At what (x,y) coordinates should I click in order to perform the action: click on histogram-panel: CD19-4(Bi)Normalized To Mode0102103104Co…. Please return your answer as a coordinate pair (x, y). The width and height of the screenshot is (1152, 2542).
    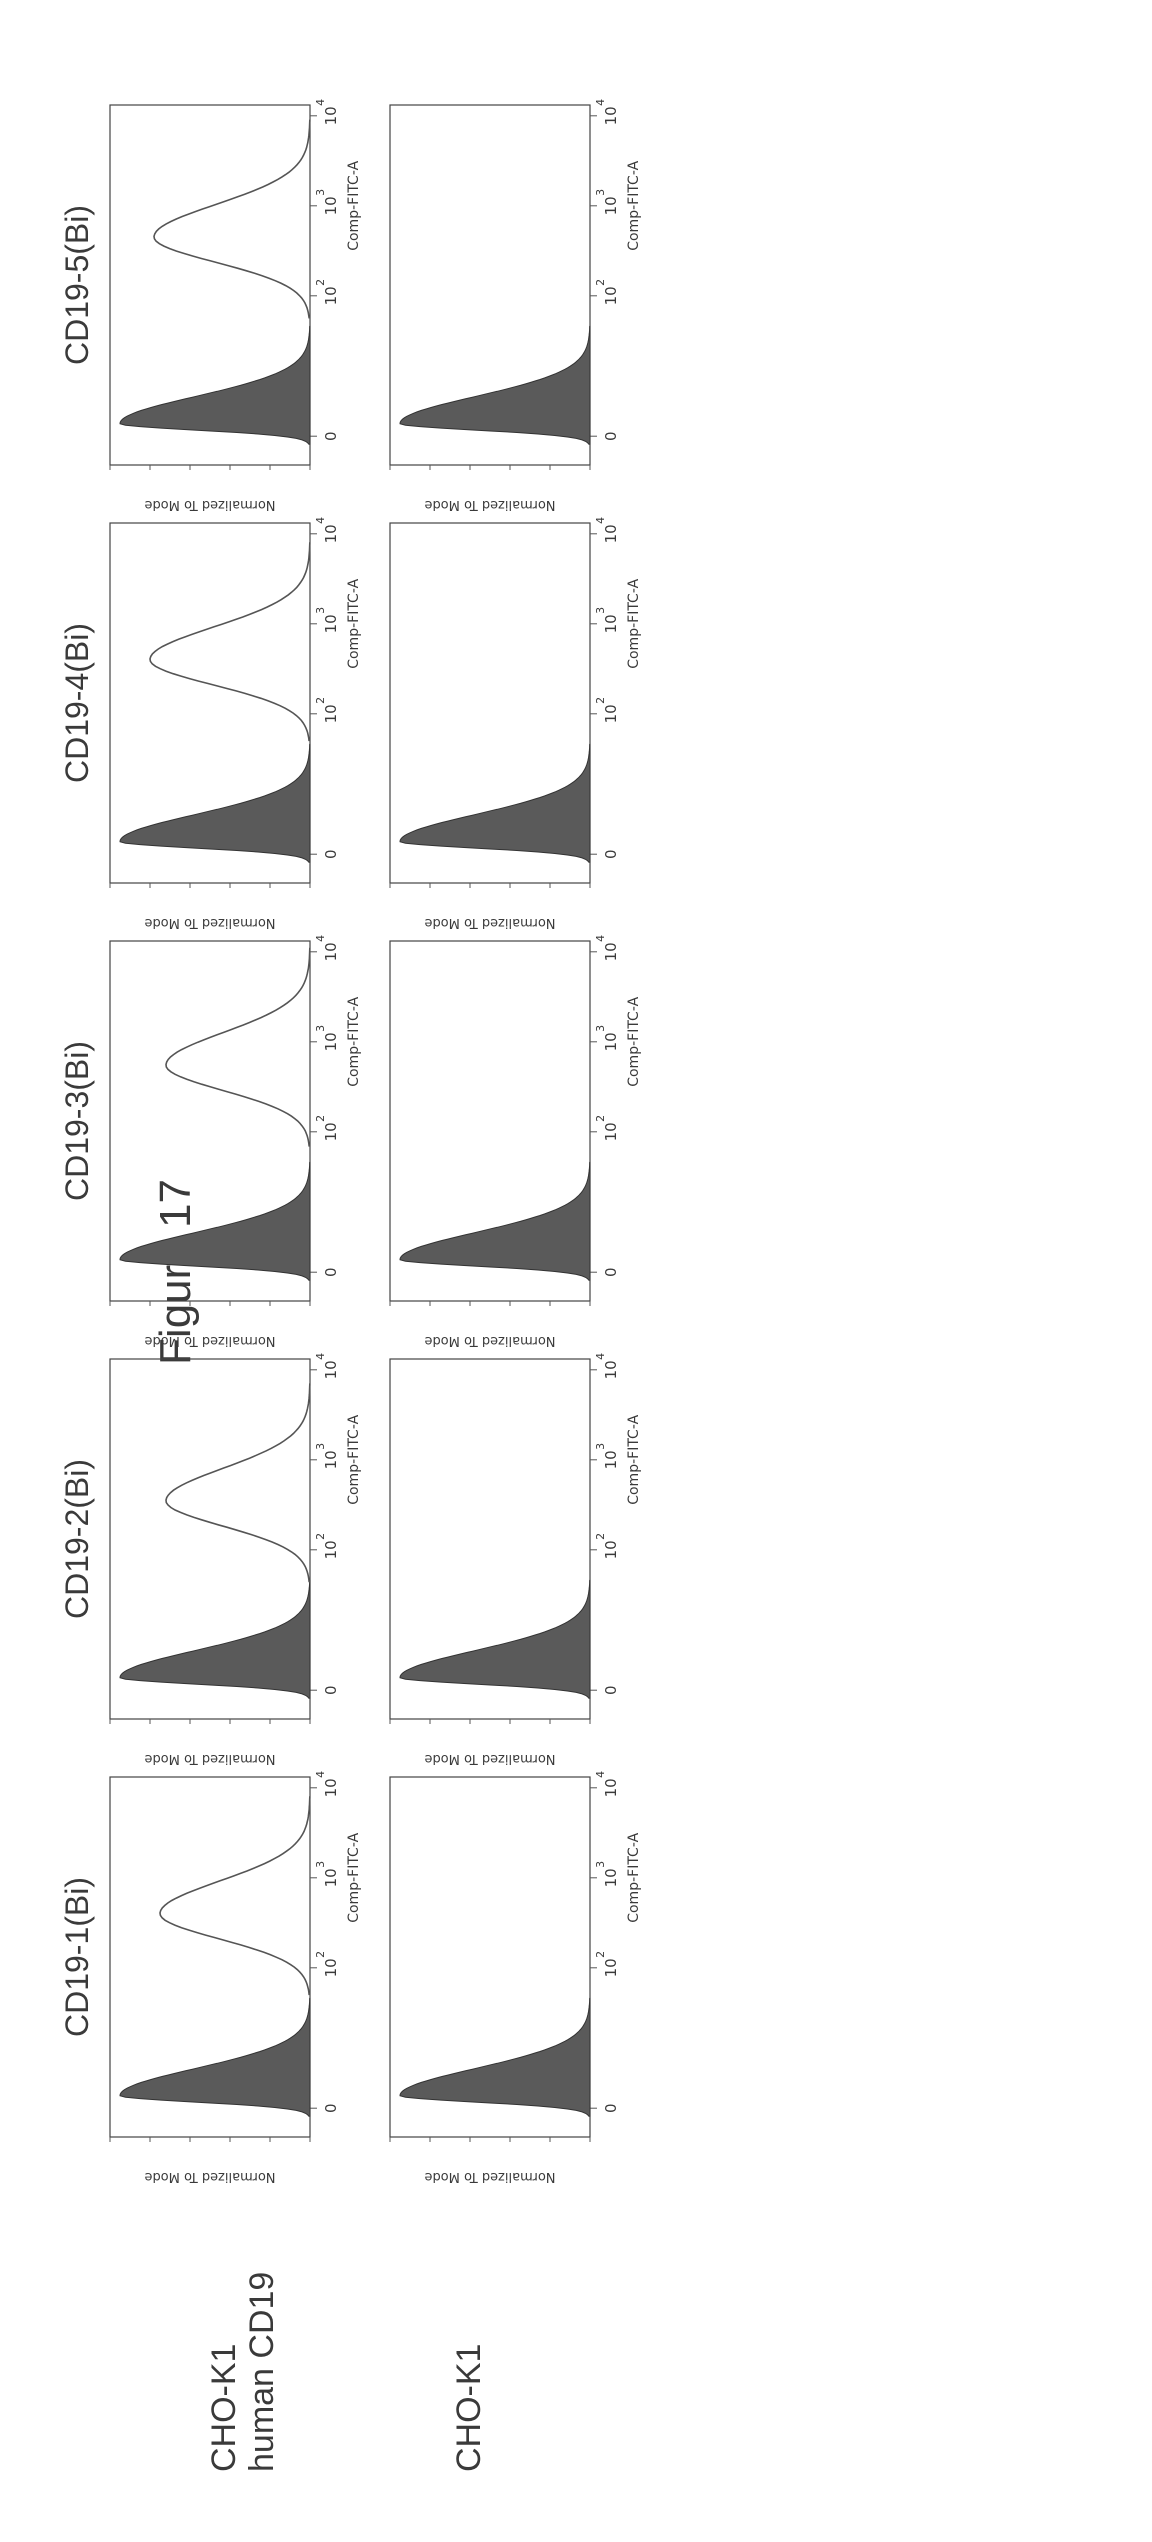
    Looking at the image, I should click on (210, 723).